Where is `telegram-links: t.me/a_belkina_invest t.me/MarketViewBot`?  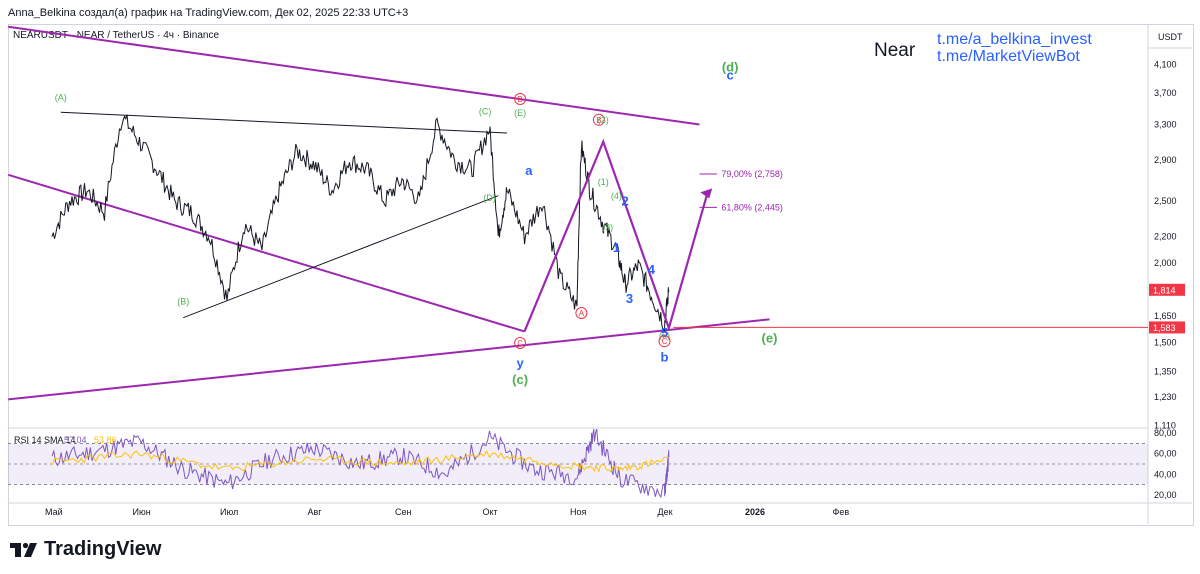
telegram-links: t.me/a_belkina_invest t.me/MarketViewBot is located at coordinates (1014, 48).